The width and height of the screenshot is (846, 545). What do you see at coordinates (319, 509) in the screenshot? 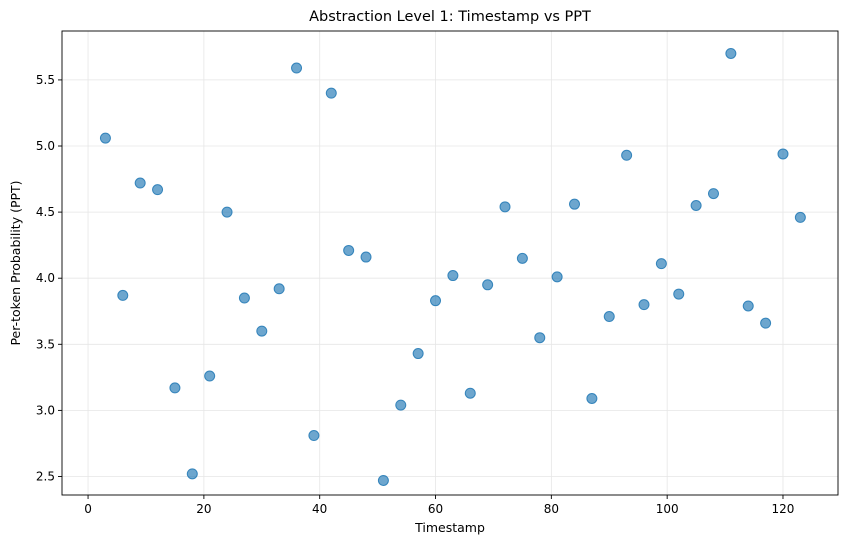
I see `x-tick-label: 40` at bounding box center [319, 509].